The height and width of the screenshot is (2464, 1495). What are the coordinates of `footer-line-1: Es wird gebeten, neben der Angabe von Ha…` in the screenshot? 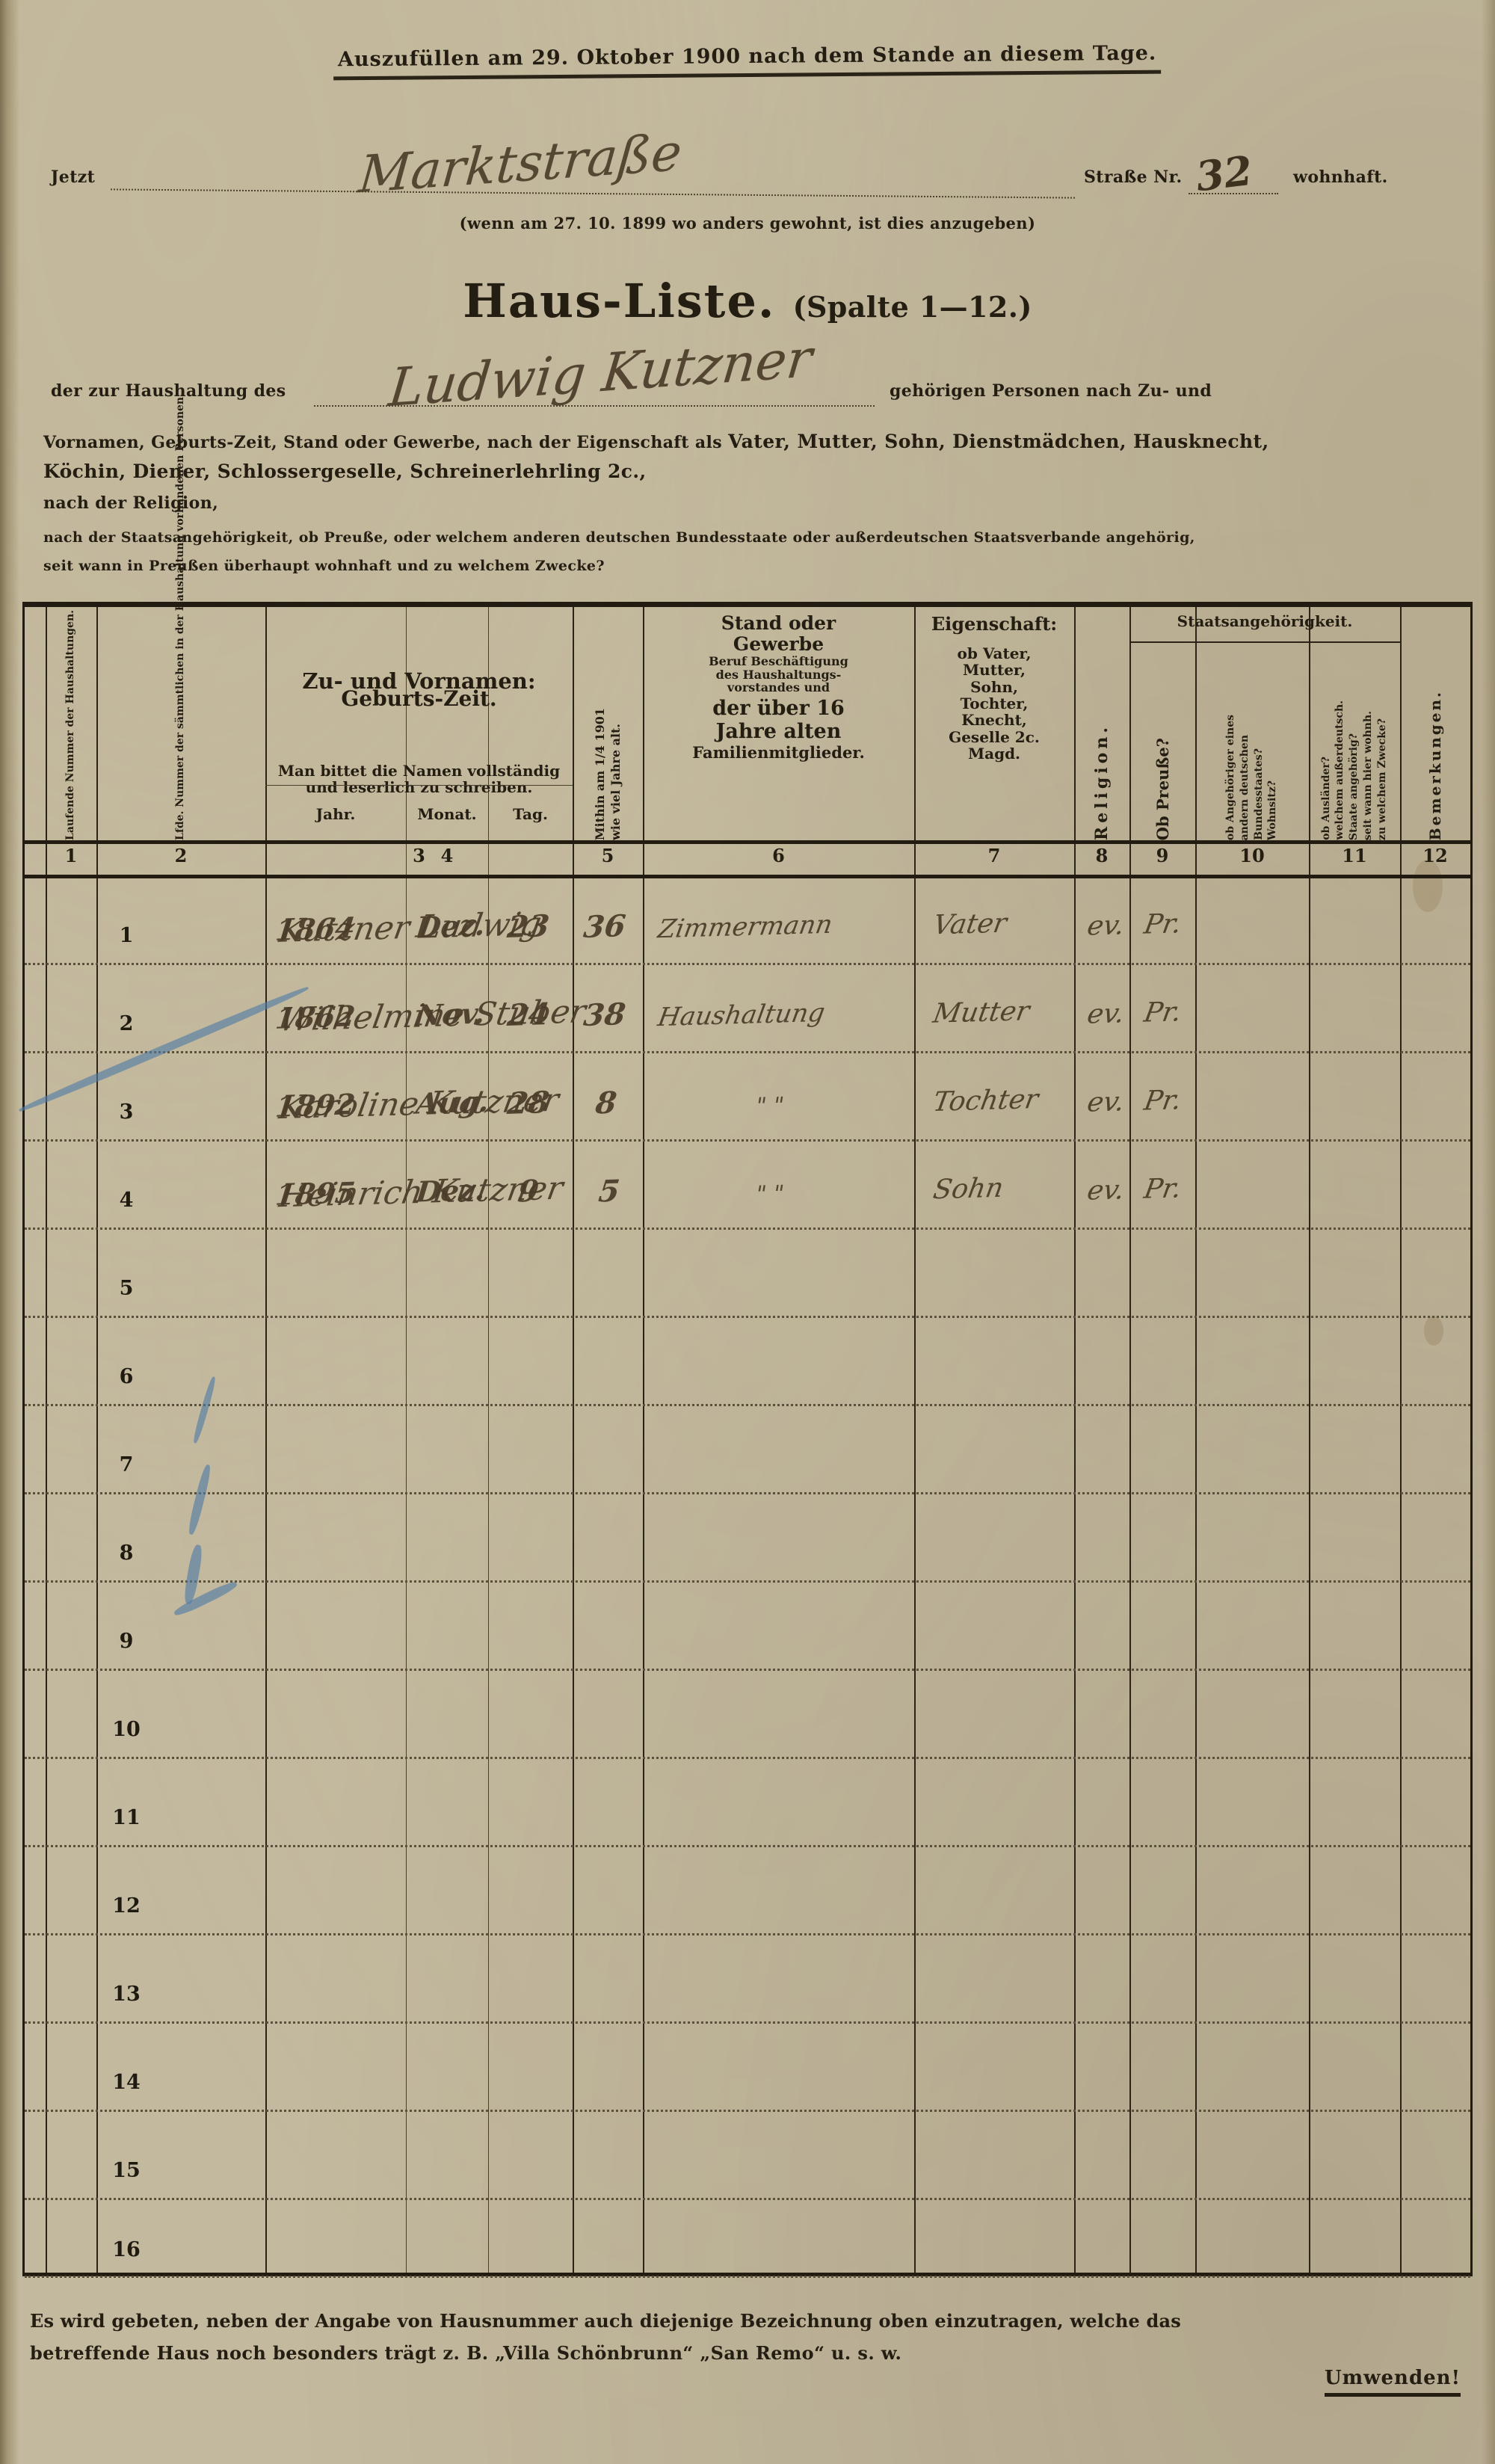 It's located at (605, 2321).